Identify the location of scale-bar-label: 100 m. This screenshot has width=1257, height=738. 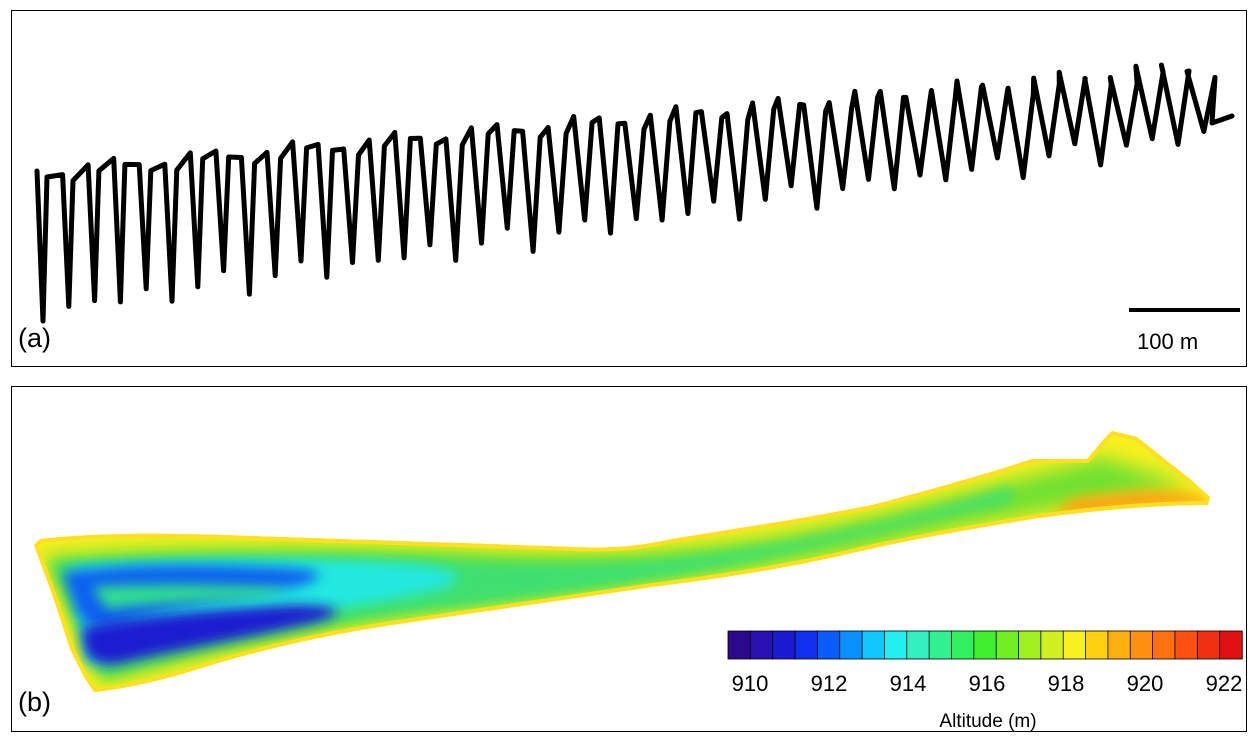
(1168, 341).